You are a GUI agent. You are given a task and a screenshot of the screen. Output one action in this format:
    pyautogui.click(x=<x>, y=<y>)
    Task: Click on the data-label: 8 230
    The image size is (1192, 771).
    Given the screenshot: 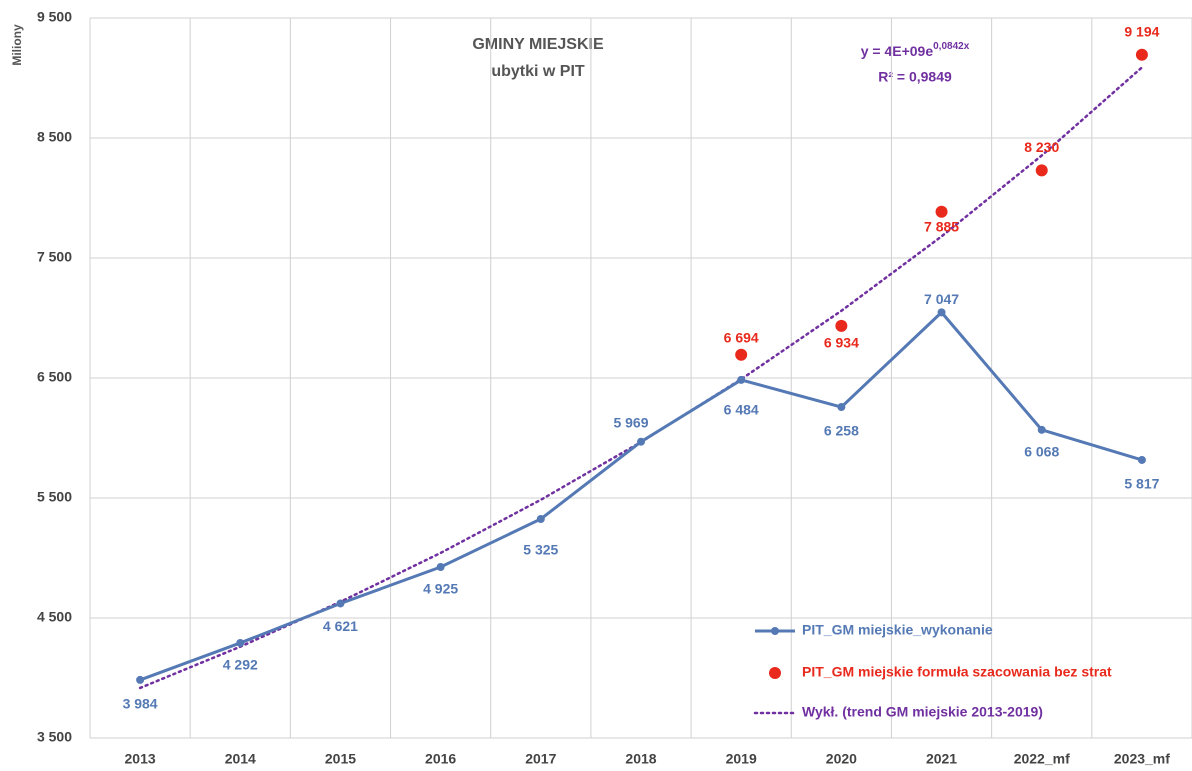 What is the action you would take?
    pyautogui.click(x=1041, y=147)
    